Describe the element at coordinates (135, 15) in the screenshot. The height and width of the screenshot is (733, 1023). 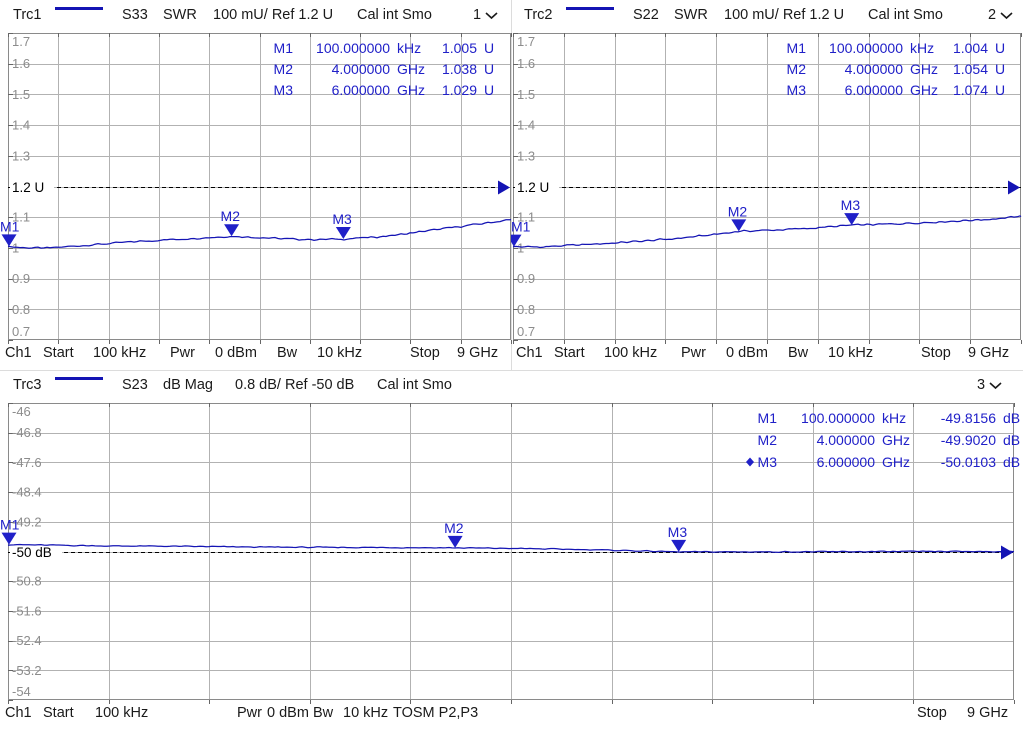
I see `s-parameter: S33` at that location.